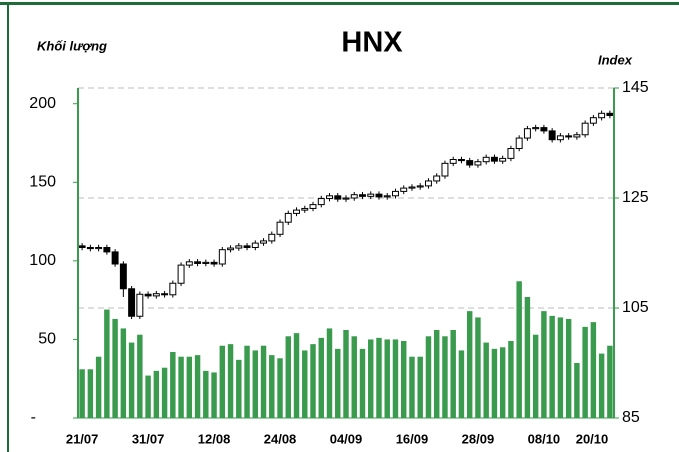 The width and height of the screenshot is (679, 452). Describe the element at coordinates (635, 197) in the screenshot. I see `y2-tick-label: 125` at that location.